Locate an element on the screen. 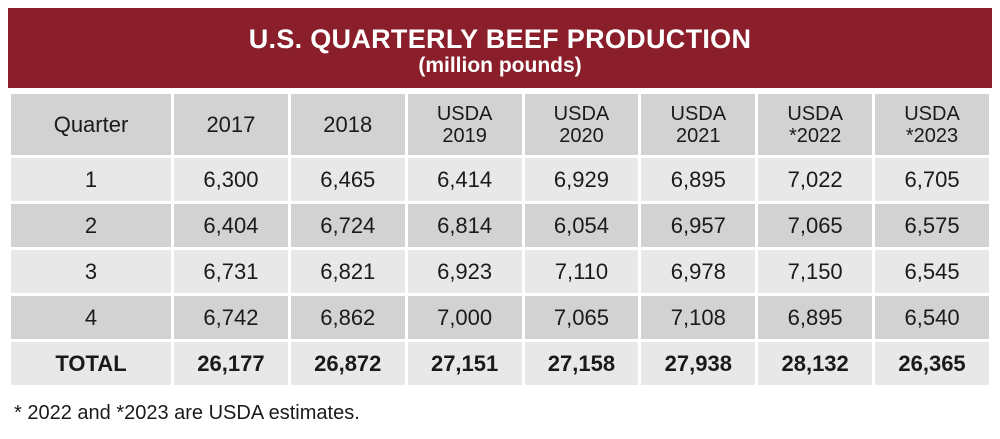 Image resolution: width=1000 pixels, height=439 pixels. value-cell: 6,414 is located at coordinates (464, 179).